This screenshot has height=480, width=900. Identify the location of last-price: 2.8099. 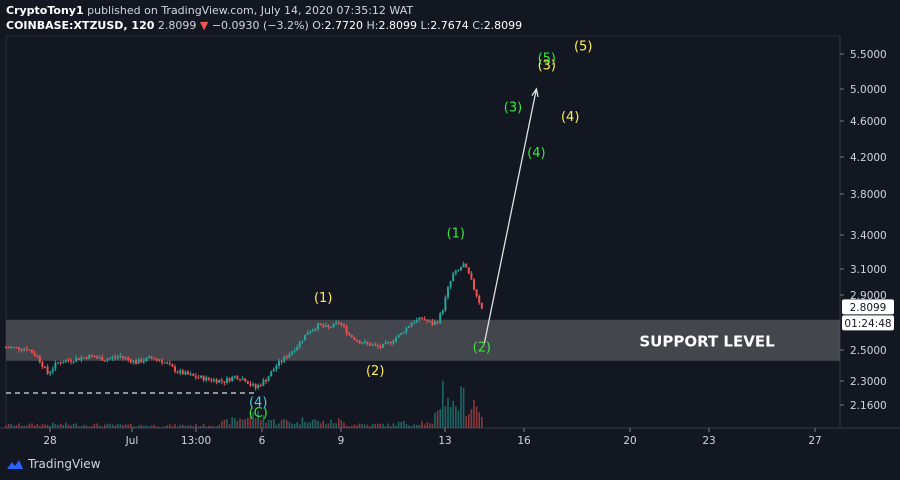
(177, 25).